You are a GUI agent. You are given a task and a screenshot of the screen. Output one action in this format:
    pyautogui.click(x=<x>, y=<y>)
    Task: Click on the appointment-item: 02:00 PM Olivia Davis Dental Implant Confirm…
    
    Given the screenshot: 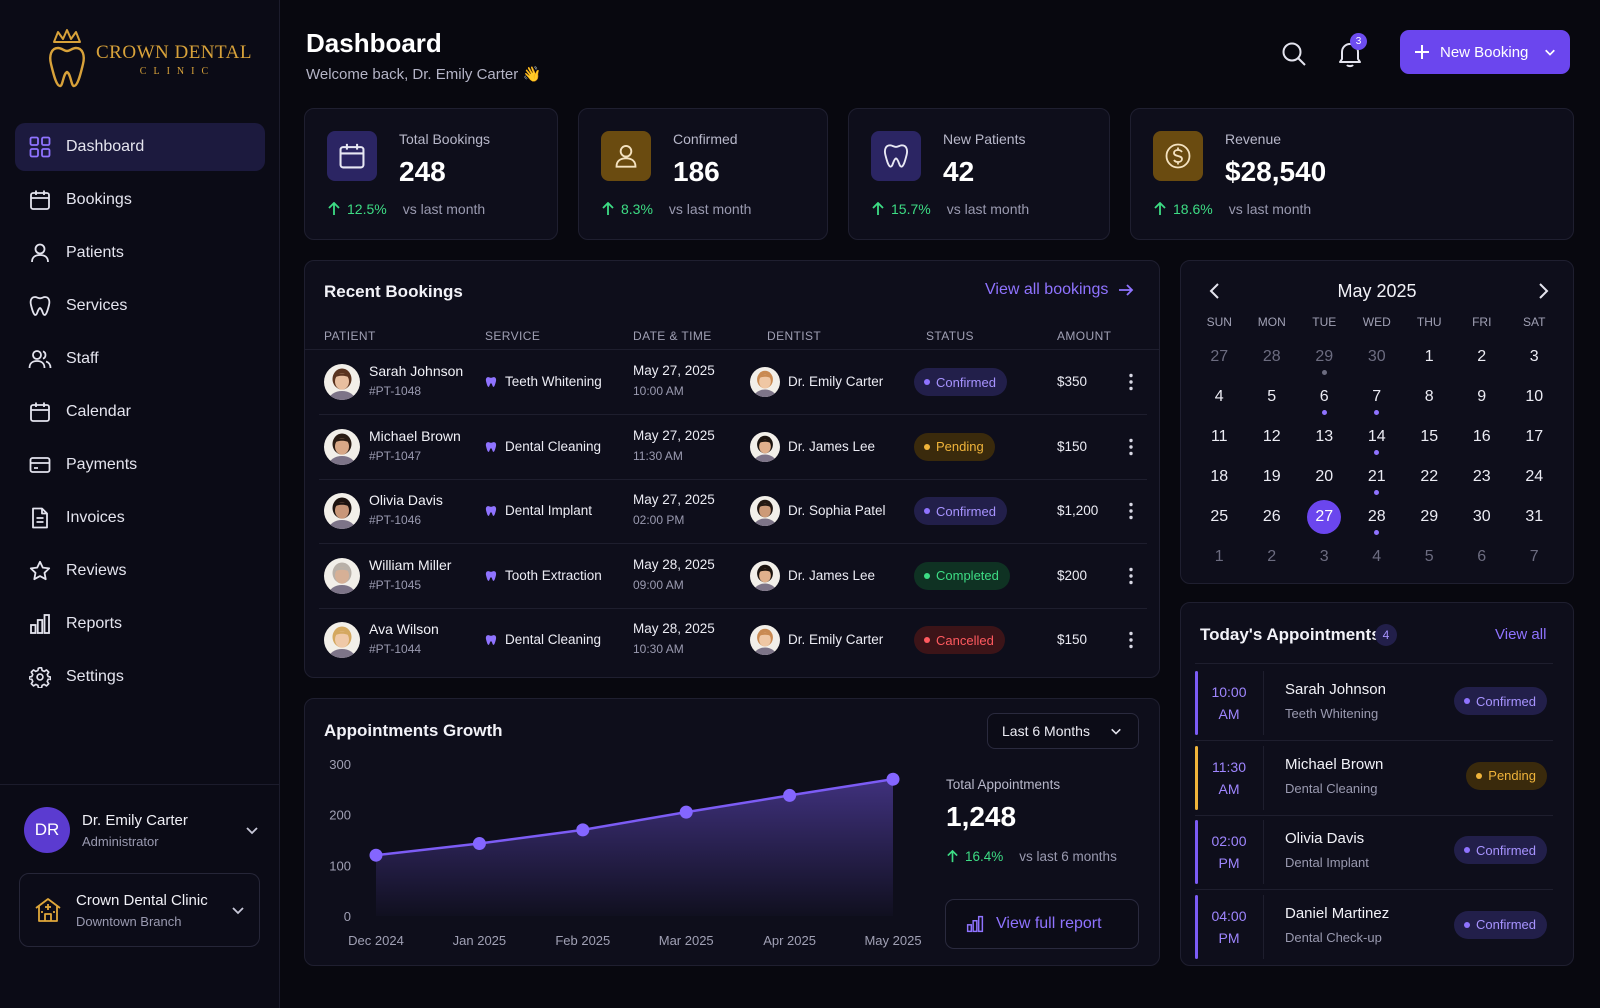 What is the action you would take?
    pyautogui.click(x=1374, y=852)
    